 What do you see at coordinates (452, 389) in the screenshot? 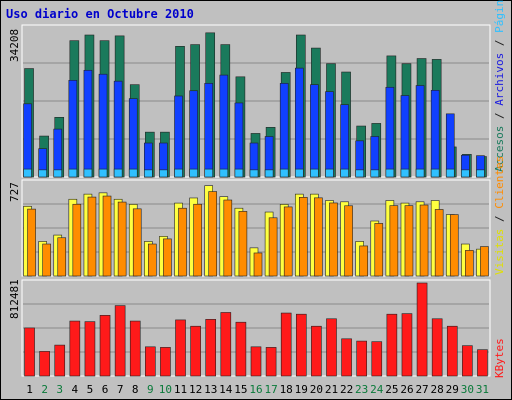
I see `x-tick-label: 29` at bounding box center [452, 389].